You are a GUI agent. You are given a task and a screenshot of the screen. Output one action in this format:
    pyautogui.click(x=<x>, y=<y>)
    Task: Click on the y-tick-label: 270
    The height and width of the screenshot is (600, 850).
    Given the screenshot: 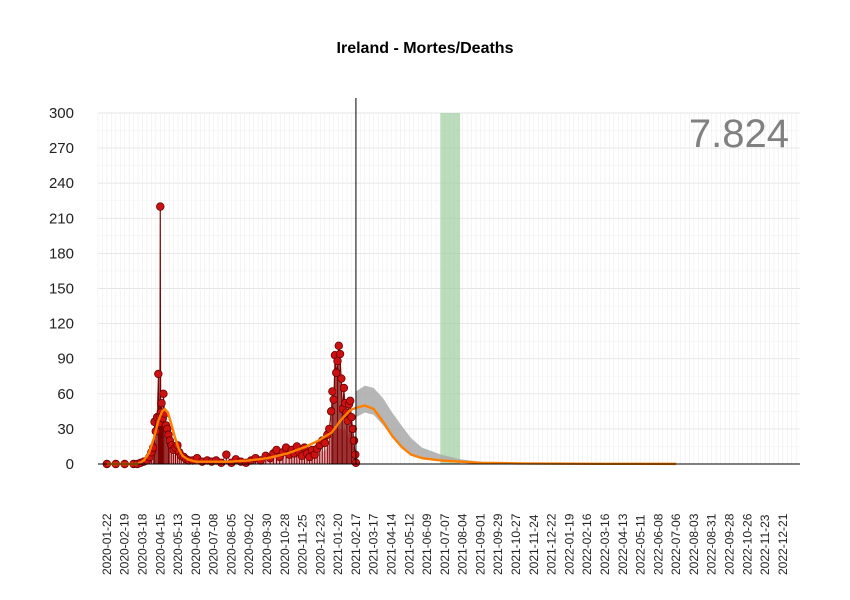 What is the action you would take?
    pyautogui.click(x=61, y=148)
    